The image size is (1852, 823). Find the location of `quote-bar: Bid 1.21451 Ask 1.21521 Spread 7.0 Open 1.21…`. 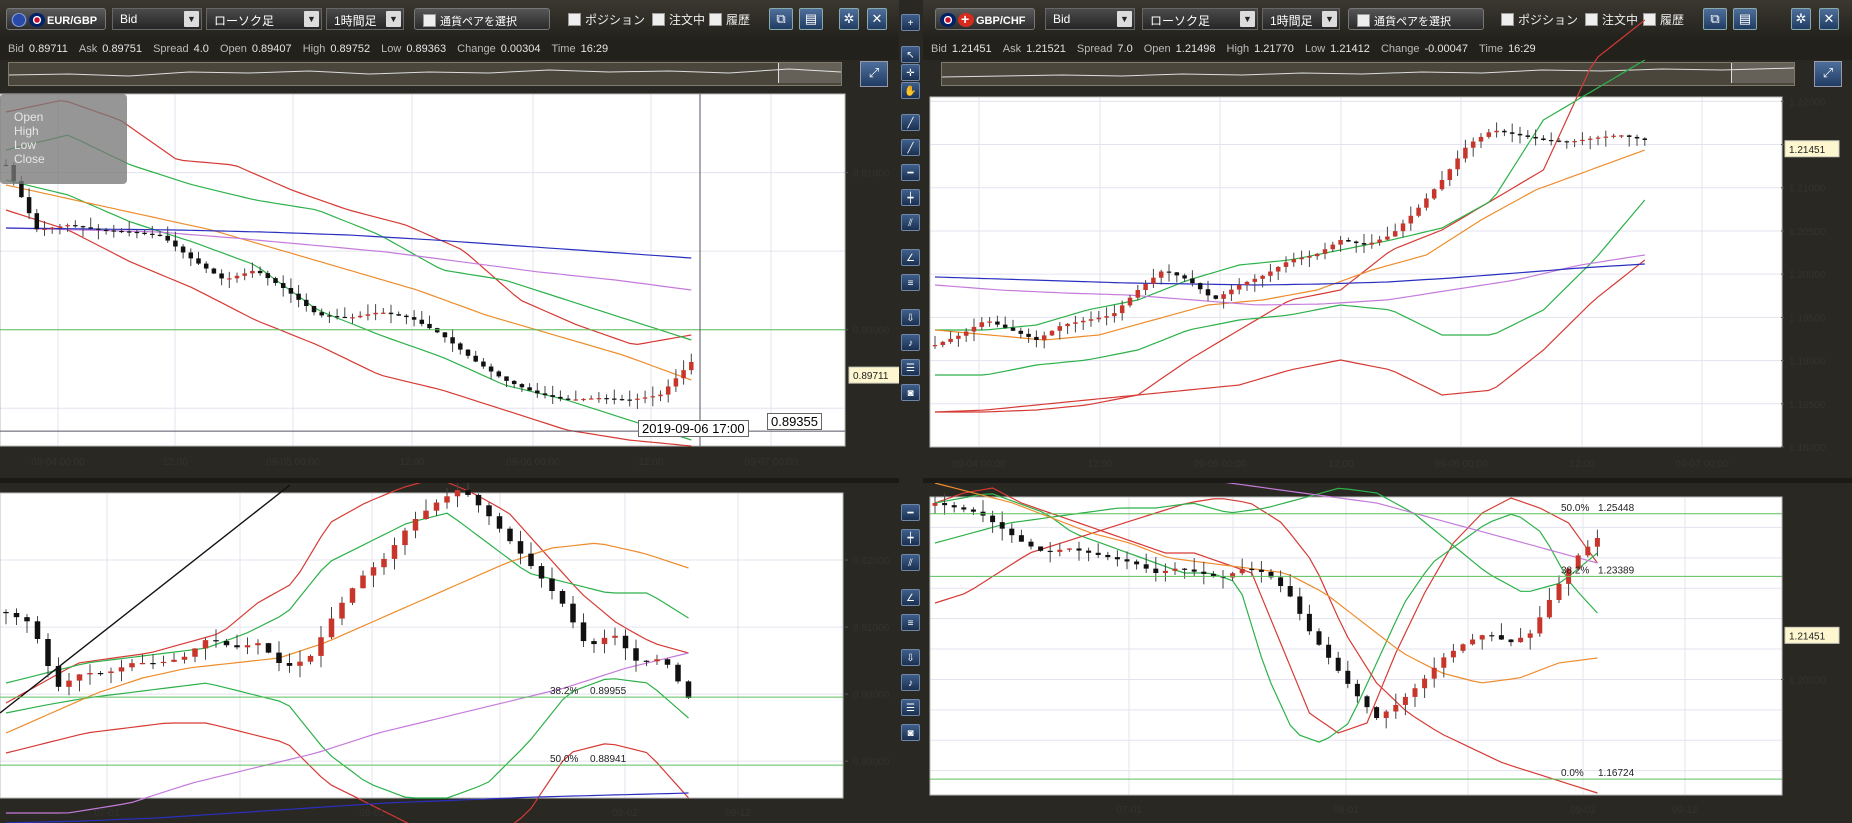

quote-bar: Bid 1.21451 Ask 1.21521 Spread 7.0 Open 1.21… is located at coordinates (1387, 49).